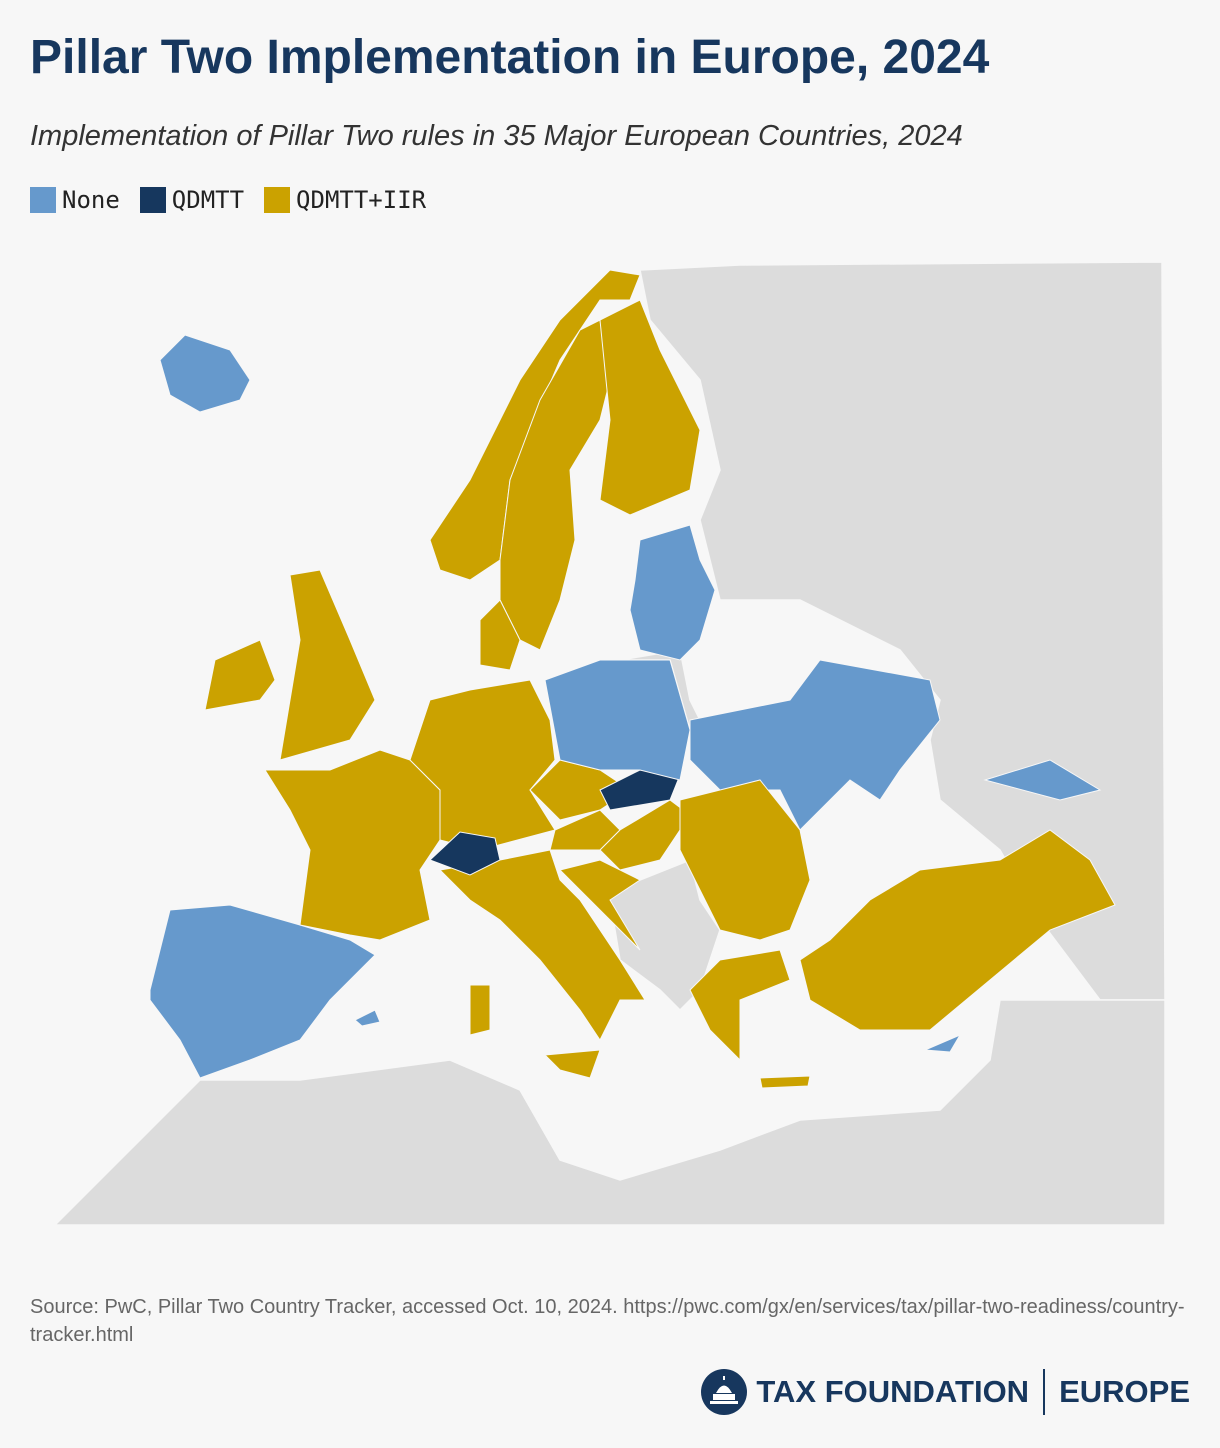  I want to click on legend: None QDMTT QDMTT+IIR, so click(228, 200).